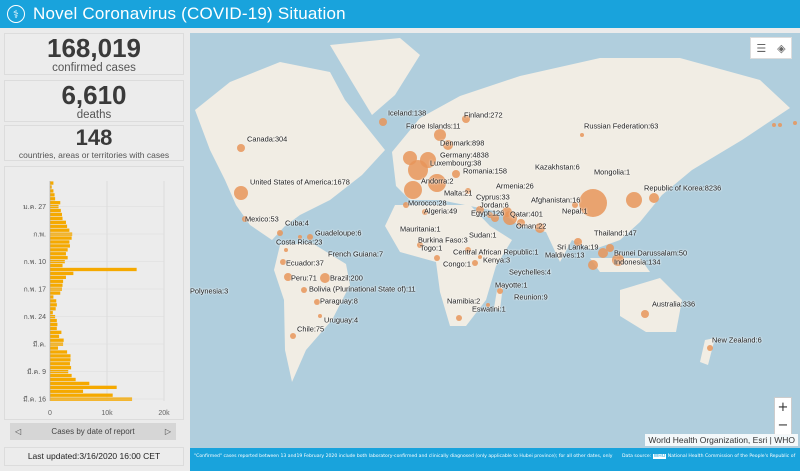 The width and height of the screenshot is (800, 471). Describe the element at coordinates (167, 431) in the screenshot. I see `triangle-right-icon: ▷` at that location.